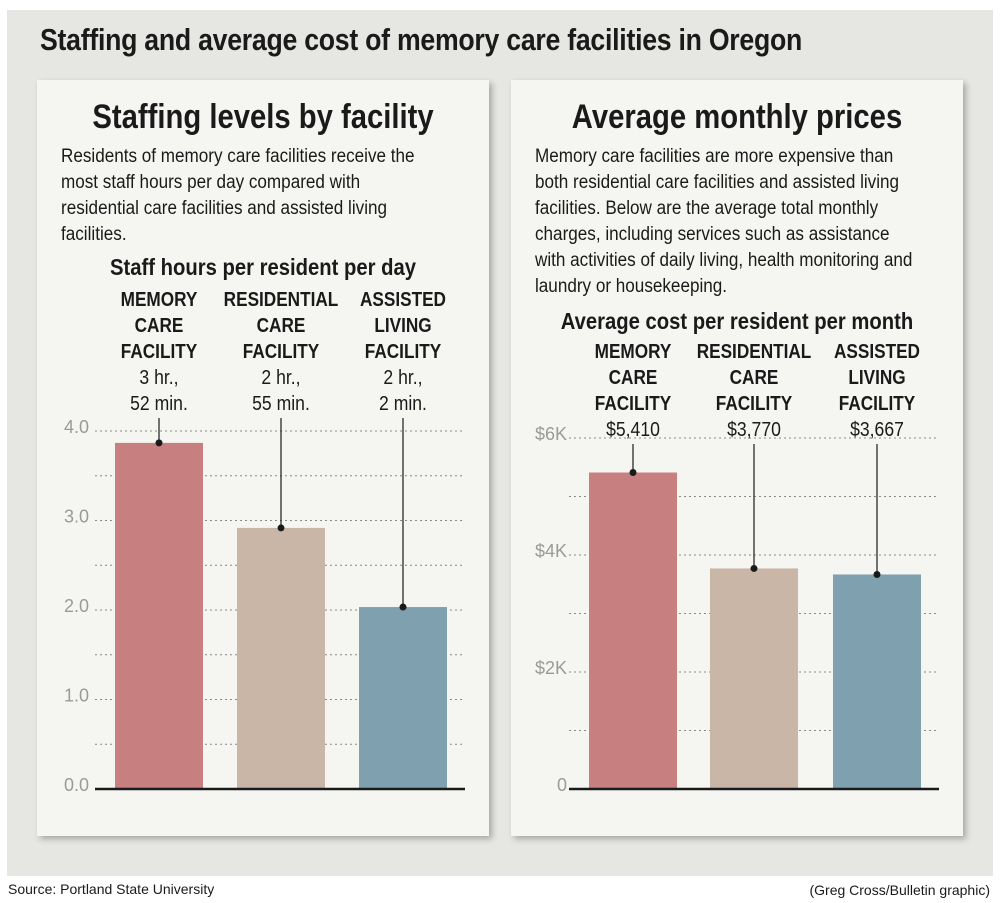  What do you see at coordinates (263, 117) in the screenshot?
I see `staffing-panel-title: Staffing levels by facility` at bounding box center [263, 117].